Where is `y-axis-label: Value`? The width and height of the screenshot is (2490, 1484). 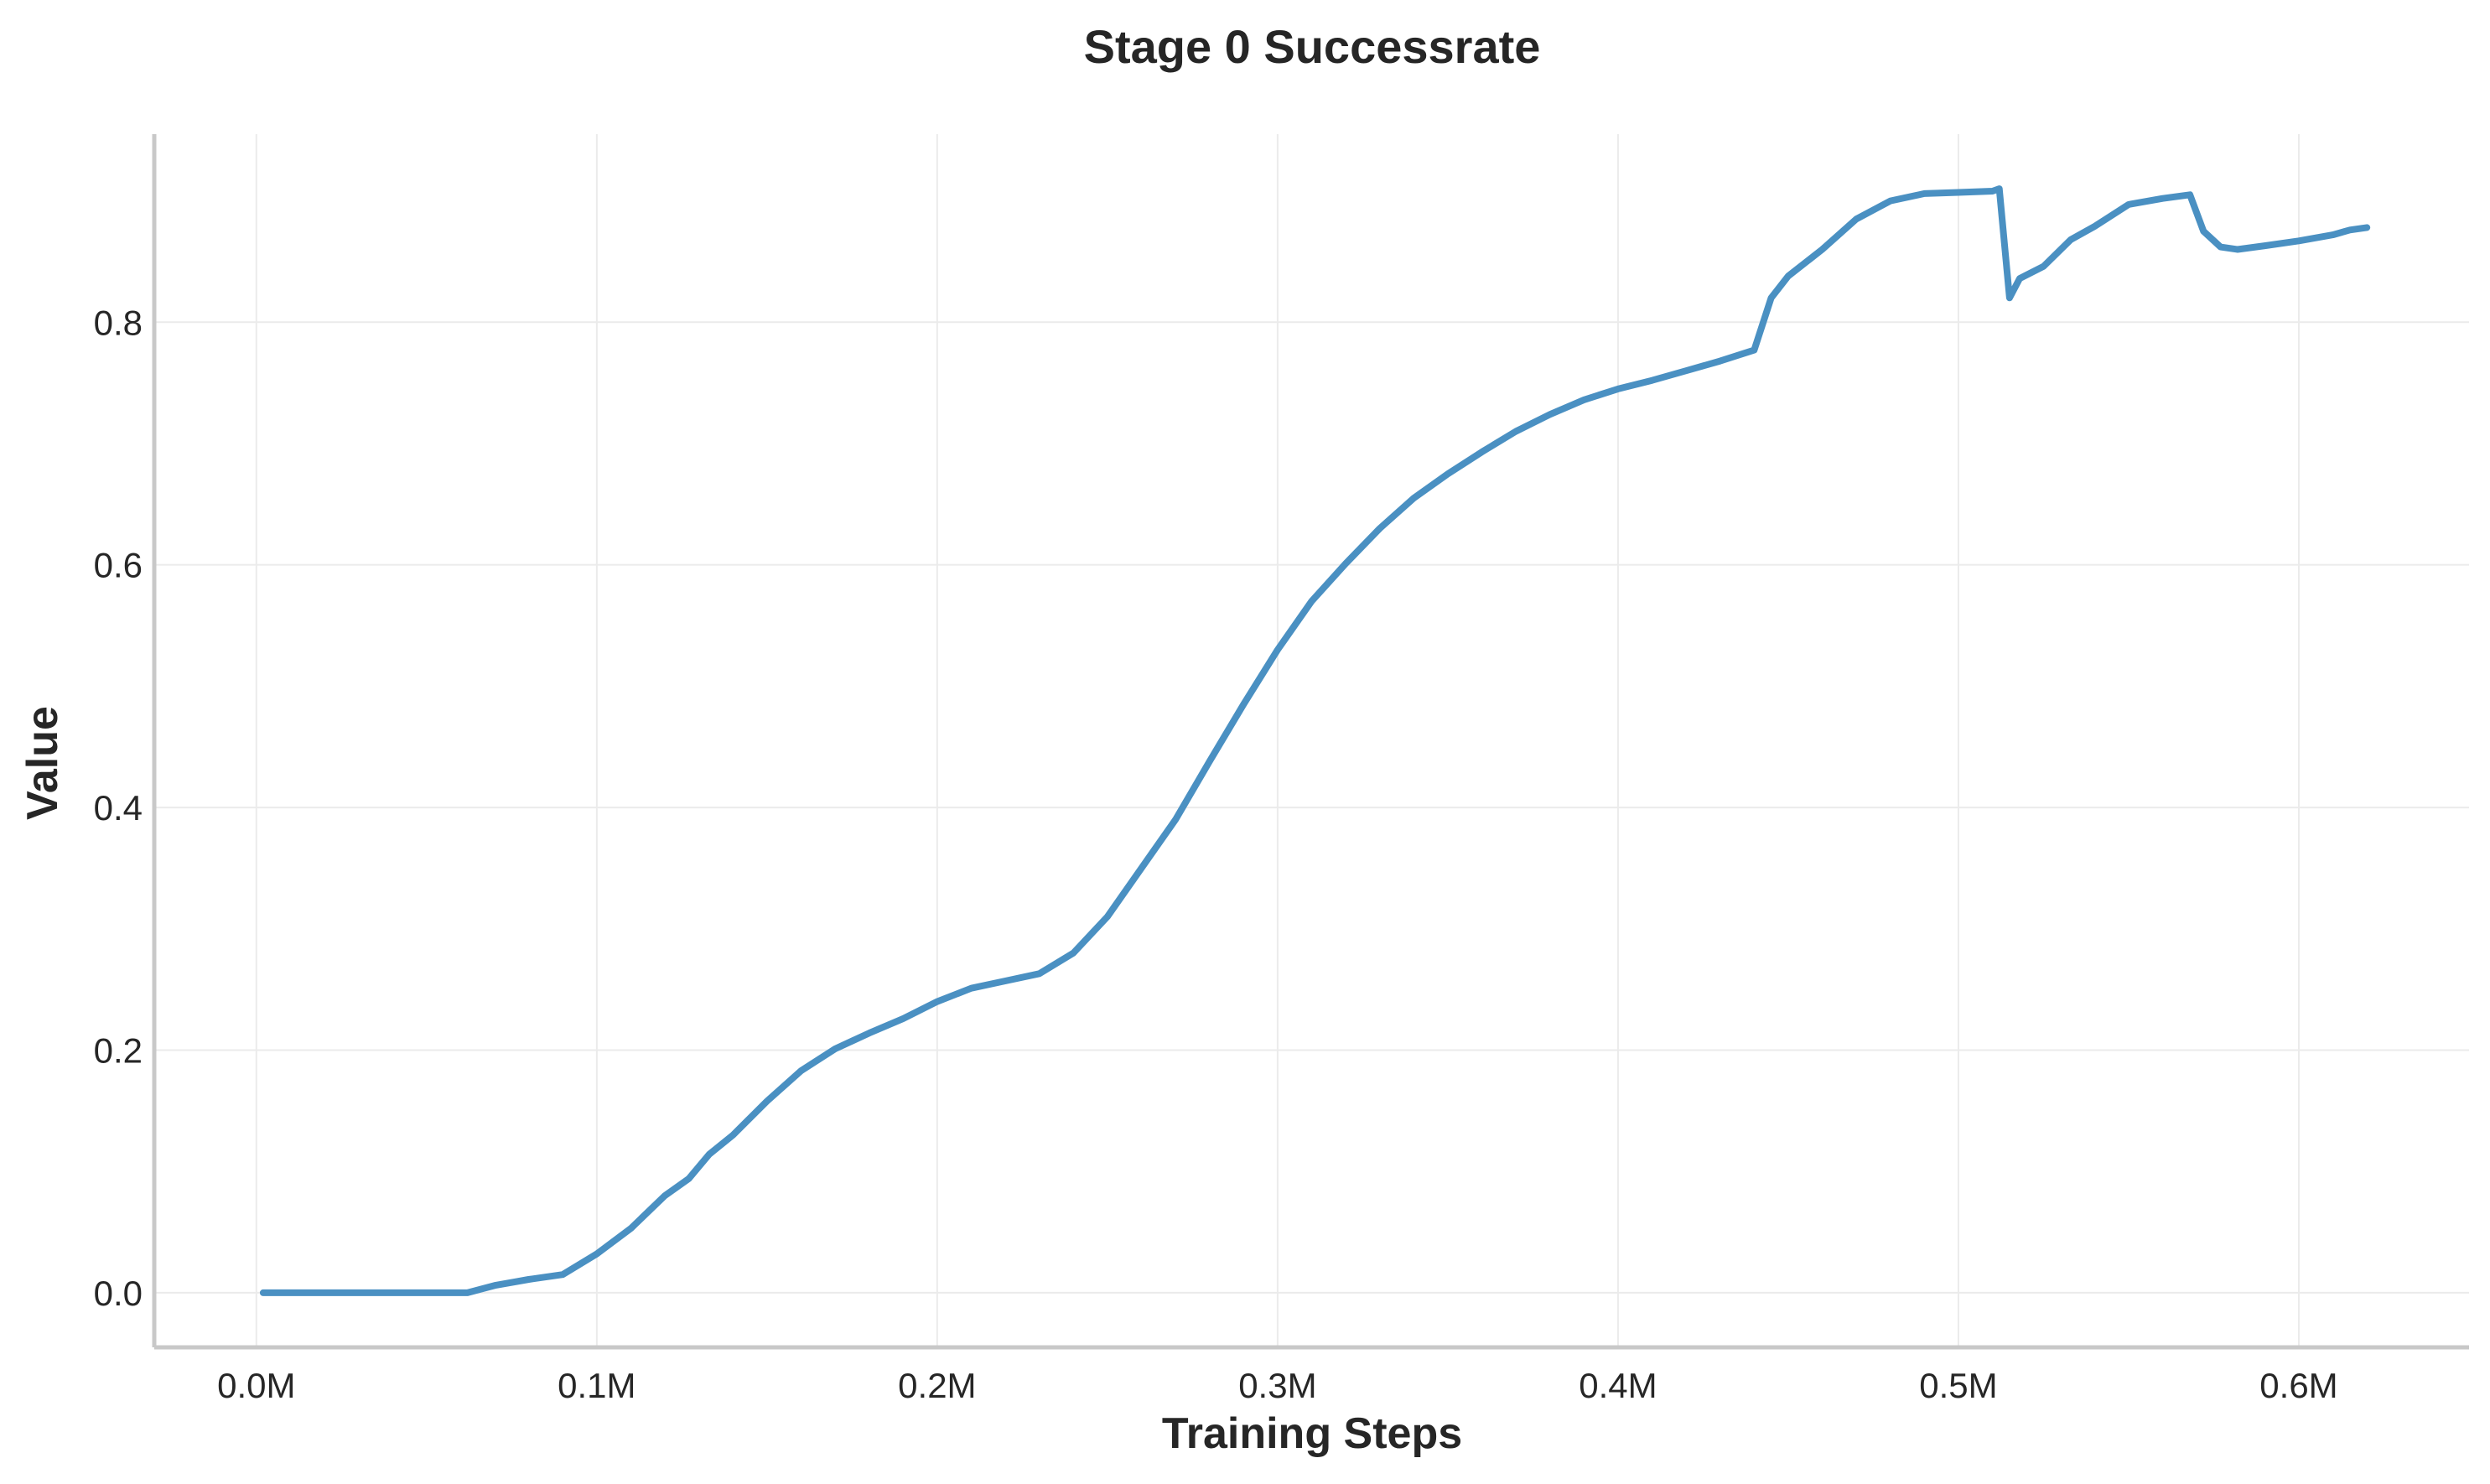
y-axis-label: Value is located at coordinates (42, 763).